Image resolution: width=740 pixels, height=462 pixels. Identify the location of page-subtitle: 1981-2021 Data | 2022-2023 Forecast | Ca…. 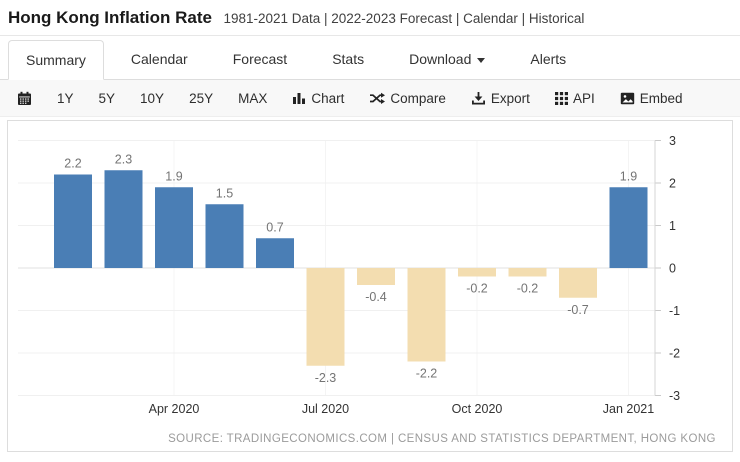
(404, 18).